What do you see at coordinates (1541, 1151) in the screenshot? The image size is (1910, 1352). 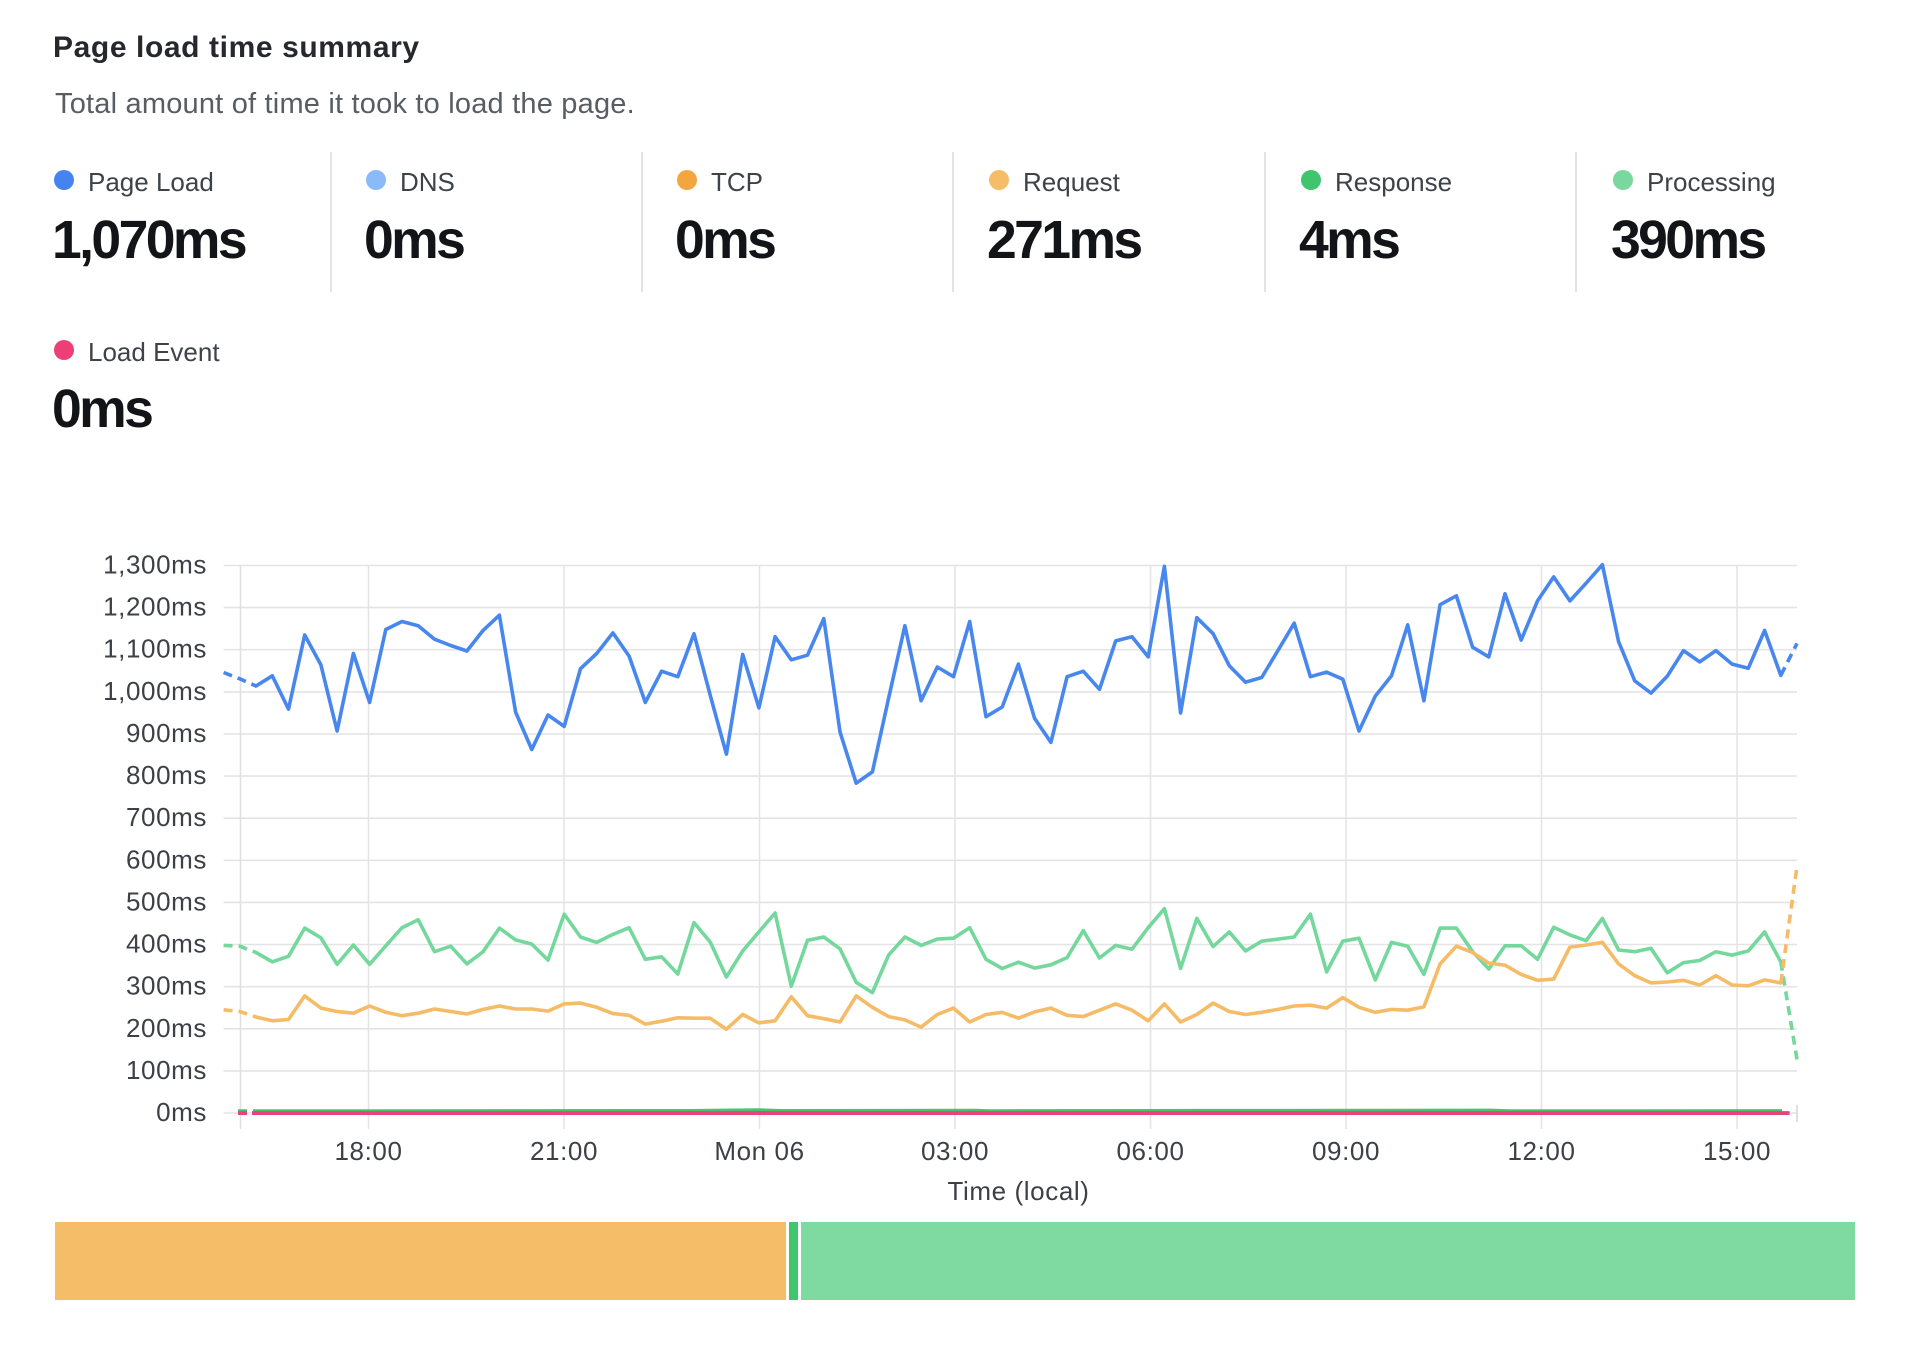 I see `svg-text: 12:00` at bounding box center [1541, 1151].